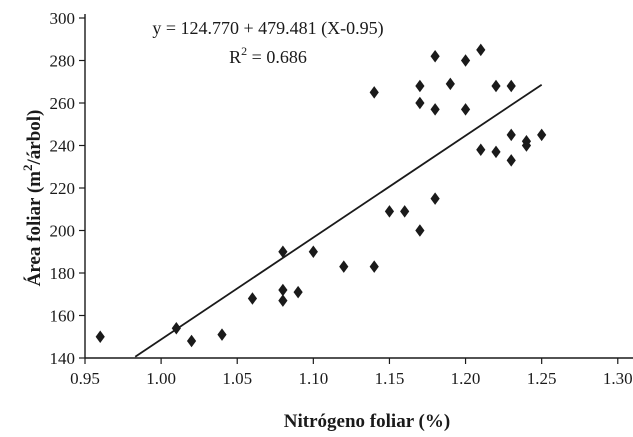  Describe the element at coordinates (466, 378) in the screenshot. I see `x-tick-label: 1.20` at that location.